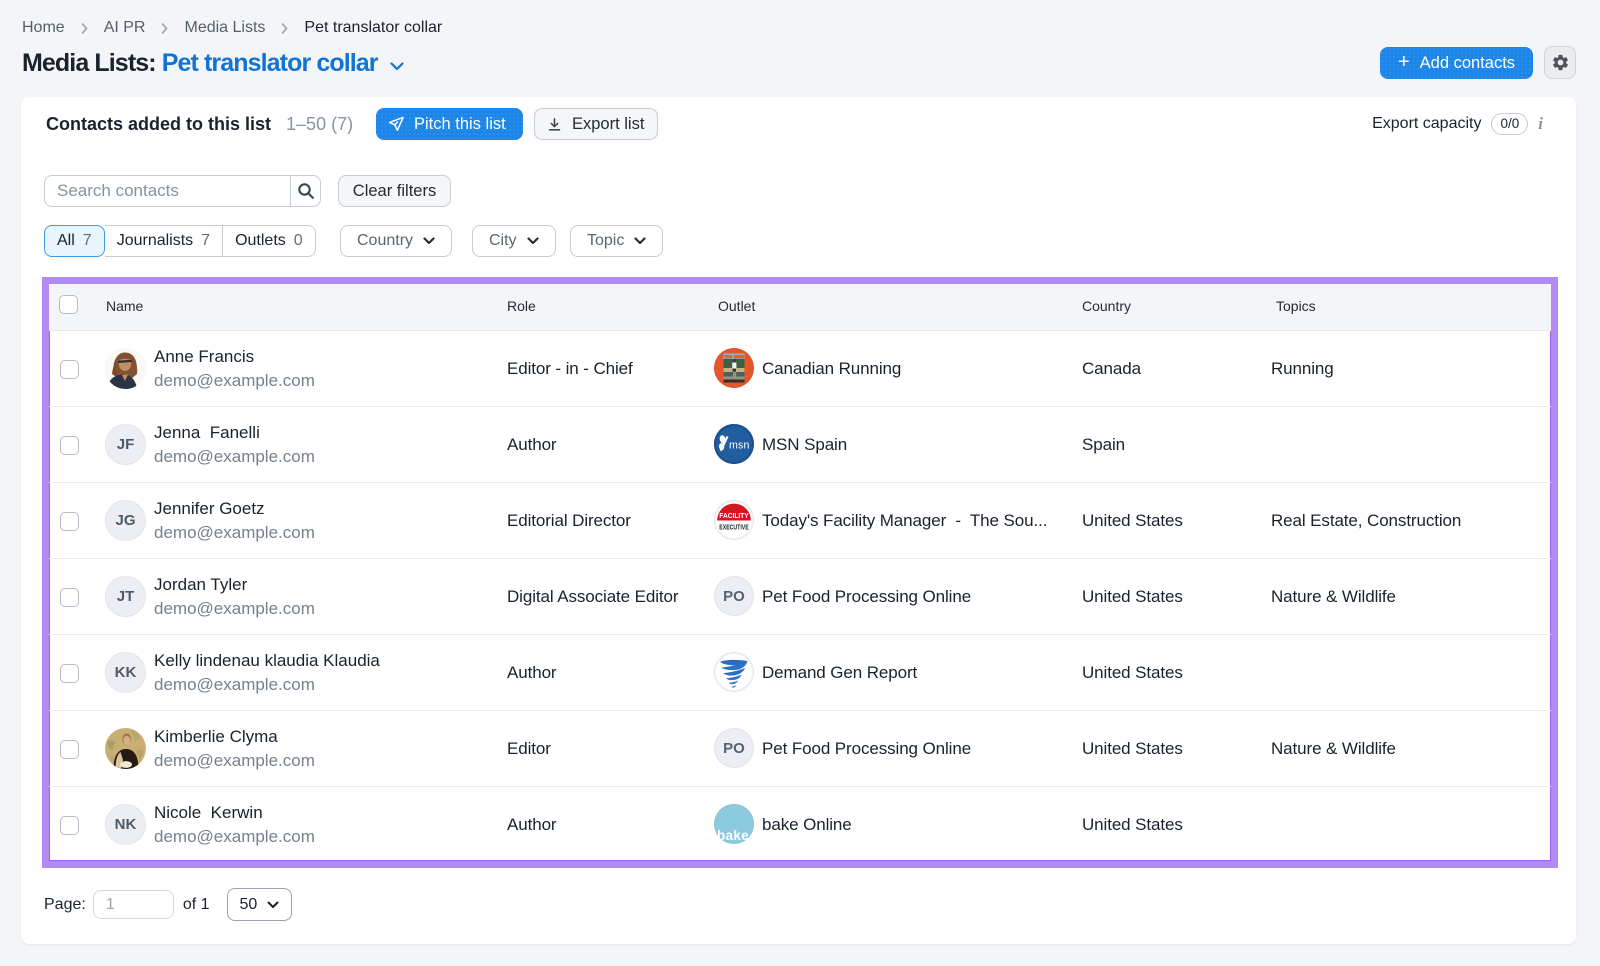 The height and width of the screenshot is (966, 1600). Describe the element at coordinates (734, 528) in the screenshot. I see `svg-text: EXECUTIVE` at that location.